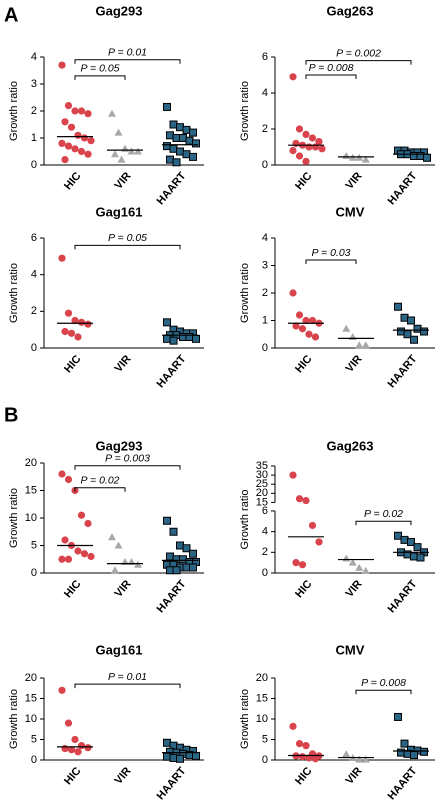 Image resolution: width=448 pixels, height=800 pixels. Describe the element at coordinates (127, 459) in the screenshot. I see `p-value: P = 0.003` at that location.